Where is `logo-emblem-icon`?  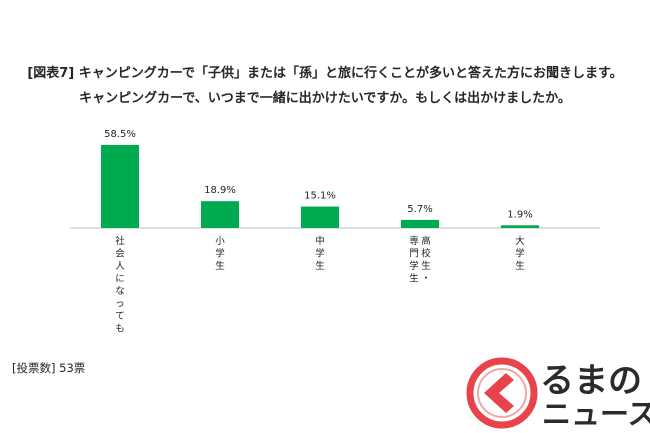 logo-emblem-icon is located at coordinates (502, 393).